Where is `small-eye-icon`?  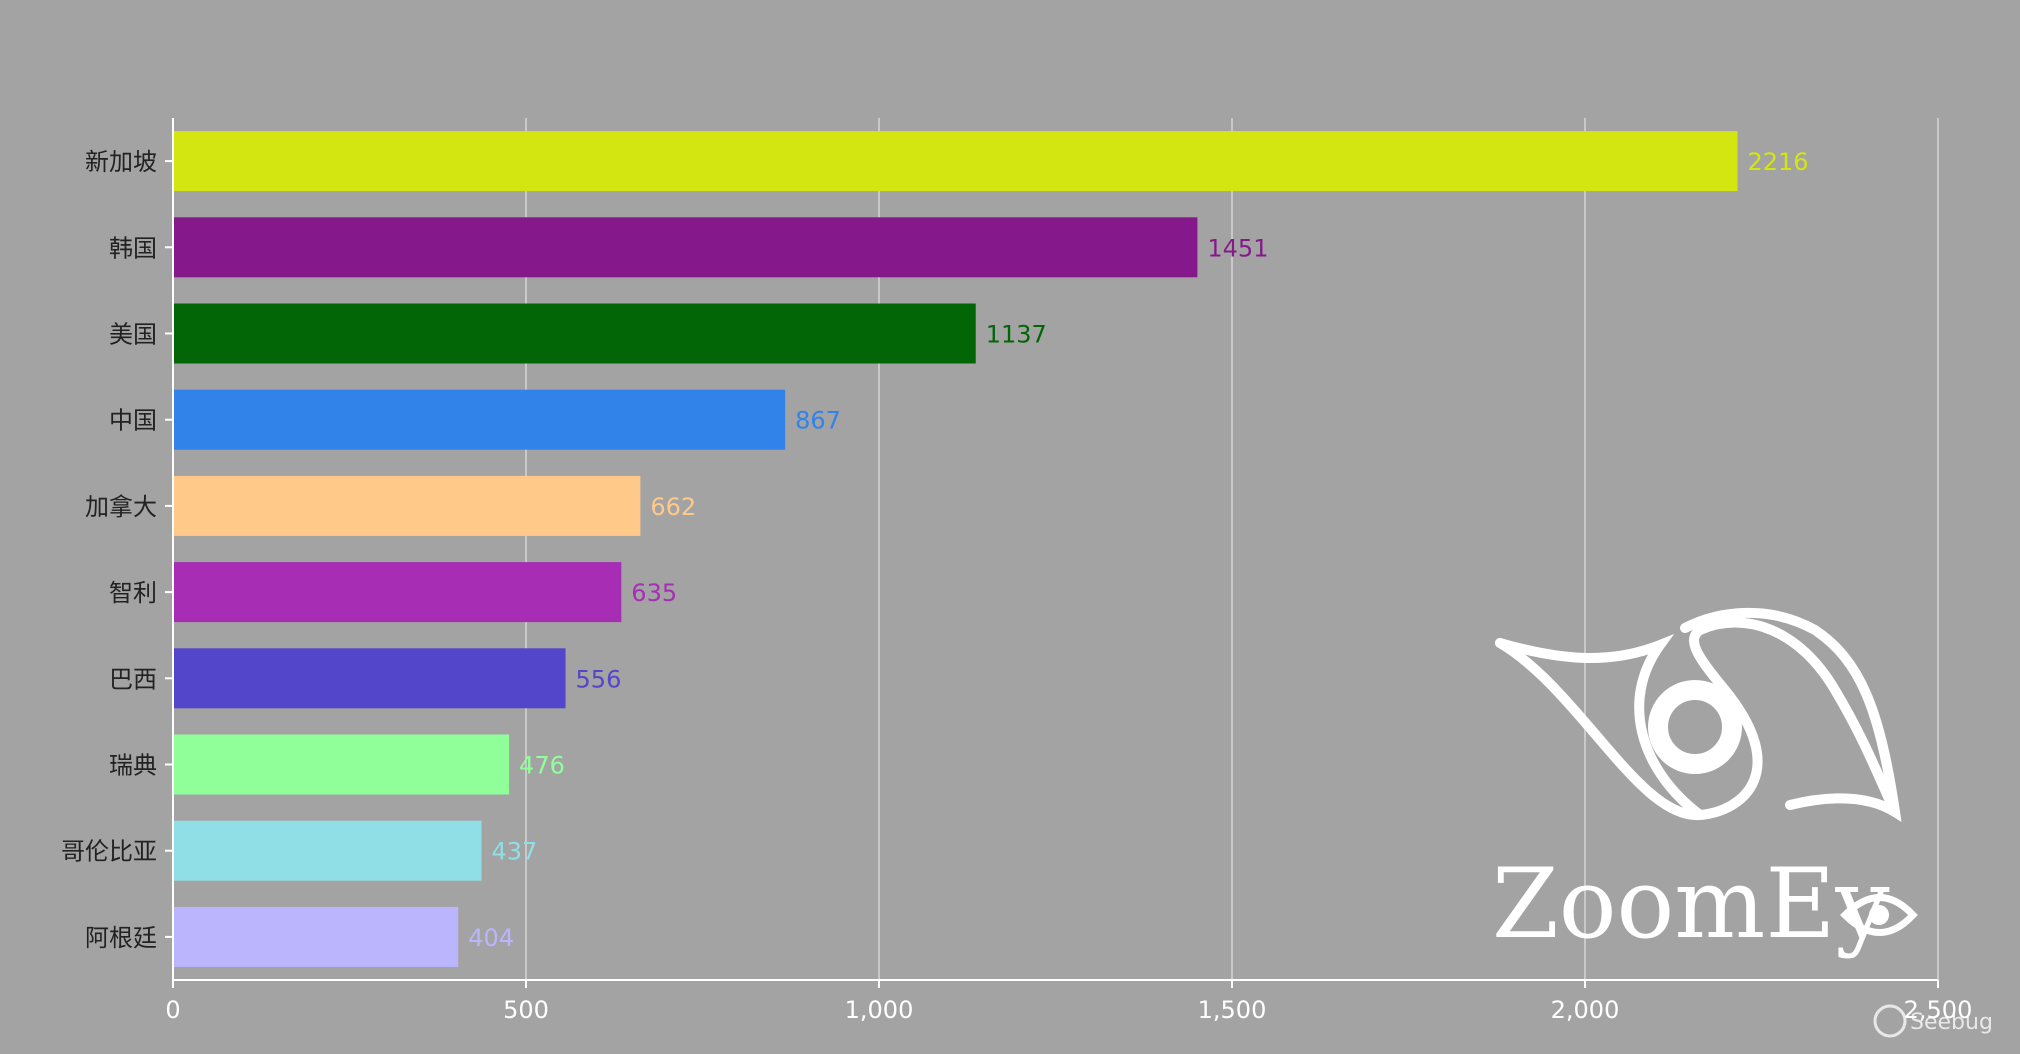
small-eye-icon is located at coordinates (1879, 915).